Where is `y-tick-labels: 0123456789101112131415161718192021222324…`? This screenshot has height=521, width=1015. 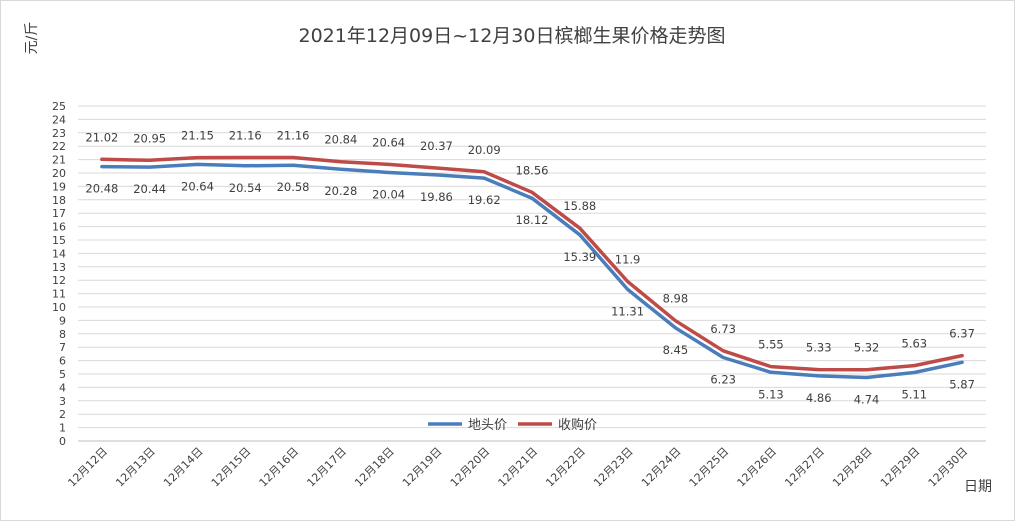
y-tick-labels: 0123456789101112131415161718192021222324… is located at coordinates (59, 274).